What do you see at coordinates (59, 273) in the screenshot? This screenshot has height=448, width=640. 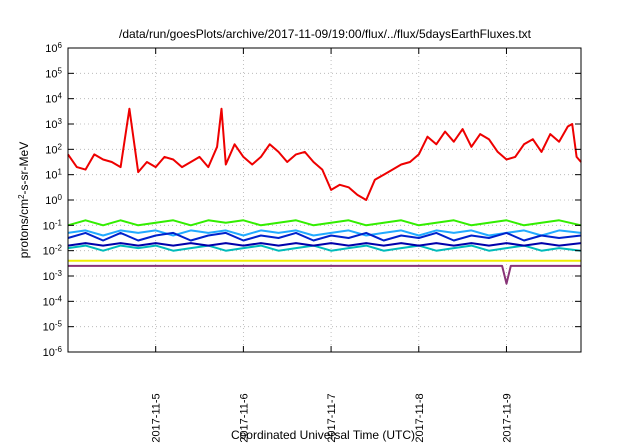 I see `y-tick-power: -3` at bounding box center [59, 273].